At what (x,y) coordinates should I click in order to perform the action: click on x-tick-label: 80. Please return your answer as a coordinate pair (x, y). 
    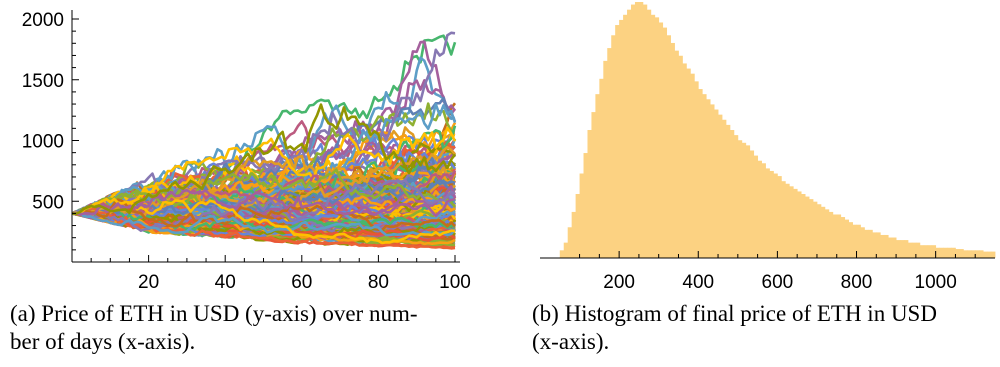
    Looking at the image, I should click on (378, 281).